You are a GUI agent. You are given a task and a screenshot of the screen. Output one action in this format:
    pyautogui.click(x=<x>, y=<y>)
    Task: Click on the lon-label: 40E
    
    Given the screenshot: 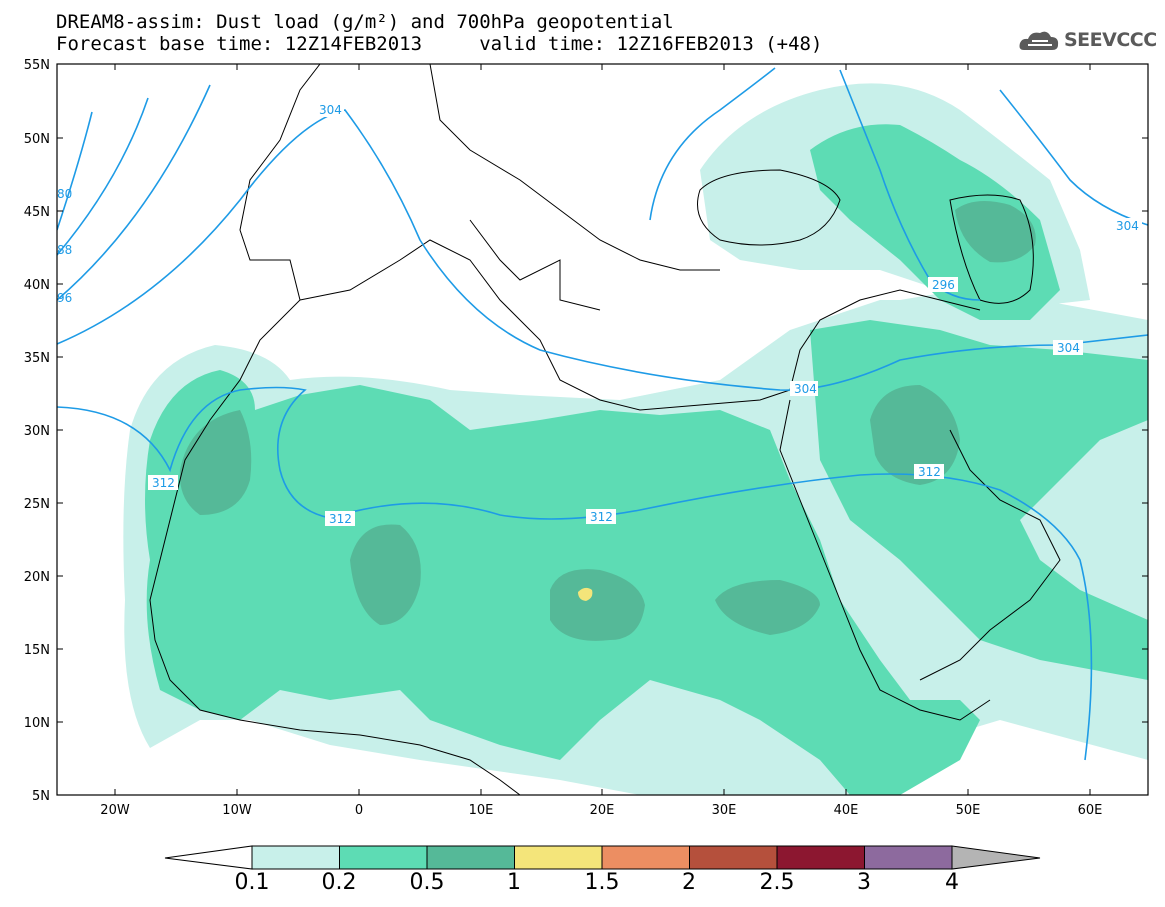 What is the action you would take?
    pyautogui.click(x=846, y=810)
    